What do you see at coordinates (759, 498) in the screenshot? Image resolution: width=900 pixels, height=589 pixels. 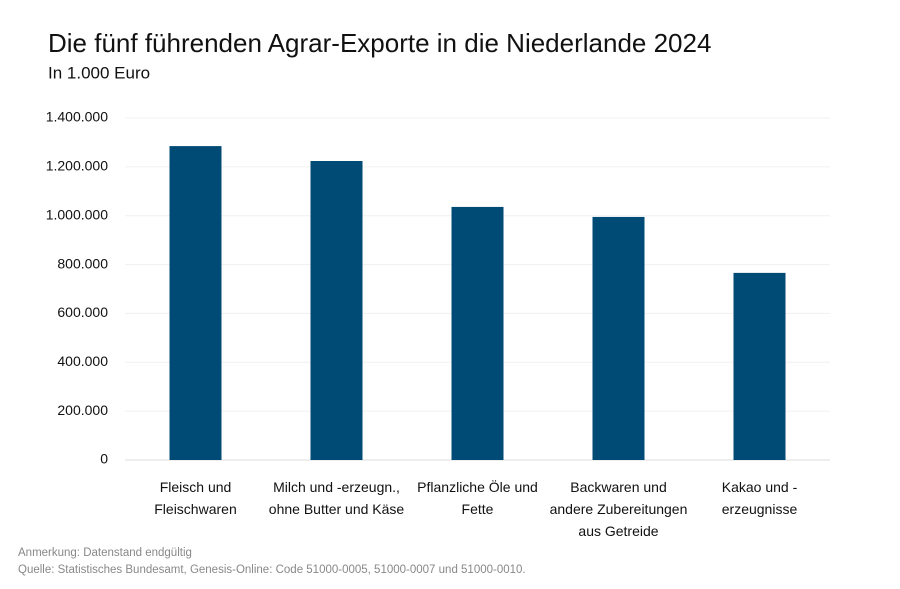 I see `x-tick-label: Kakao und - erzeugnisse` at bounding box center [759, 498].